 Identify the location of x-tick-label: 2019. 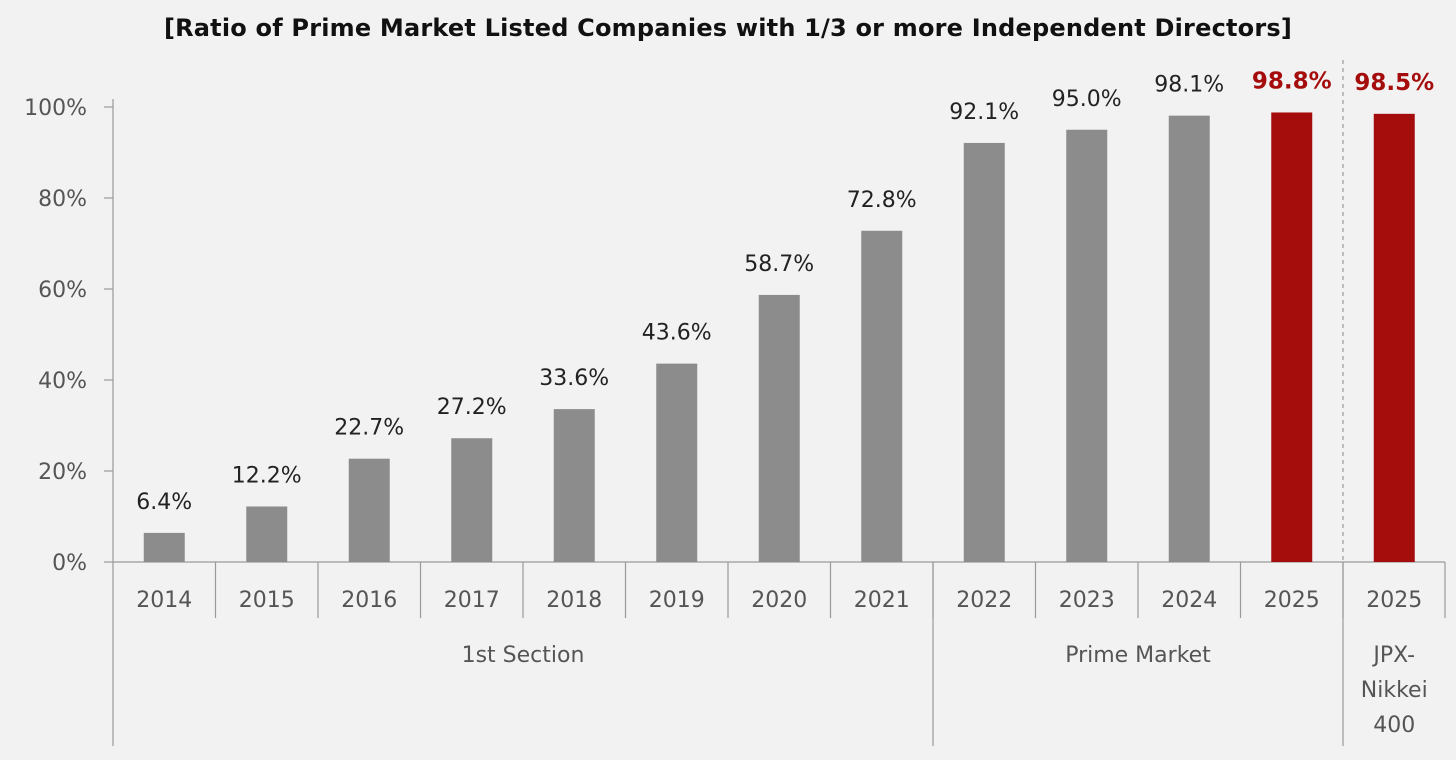
(677, 600).